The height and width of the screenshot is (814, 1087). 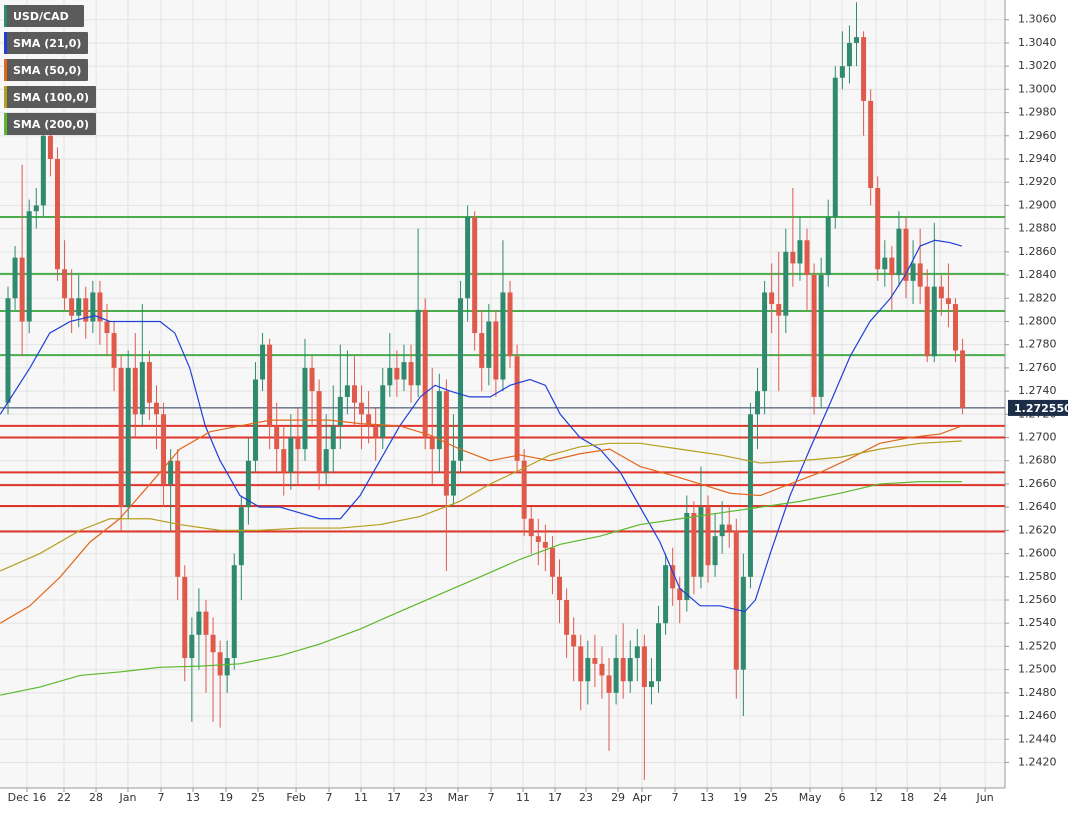 I want to click on legend-label: USD/CAD, so click(x=41, y=16).